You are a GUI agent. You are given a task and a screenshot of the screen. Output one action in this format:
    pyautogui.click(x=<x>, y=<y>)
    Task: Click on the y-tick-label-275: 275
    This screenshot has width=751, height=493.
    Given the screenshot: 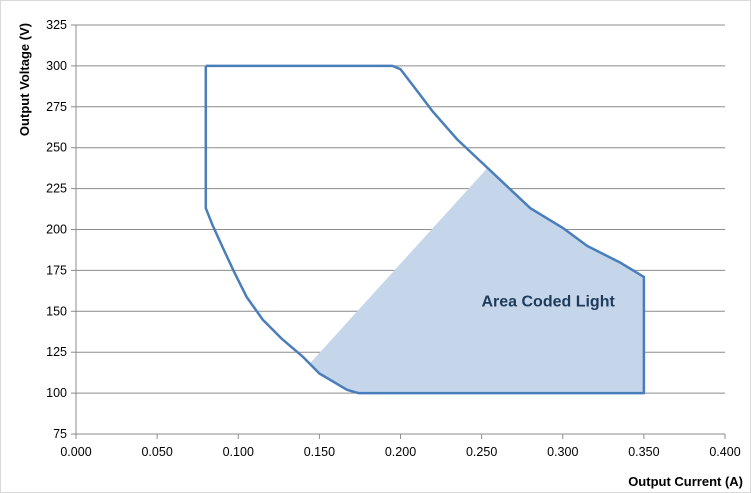 What is the action you would take?
    pyautogui.click(x=56, y=107)
    